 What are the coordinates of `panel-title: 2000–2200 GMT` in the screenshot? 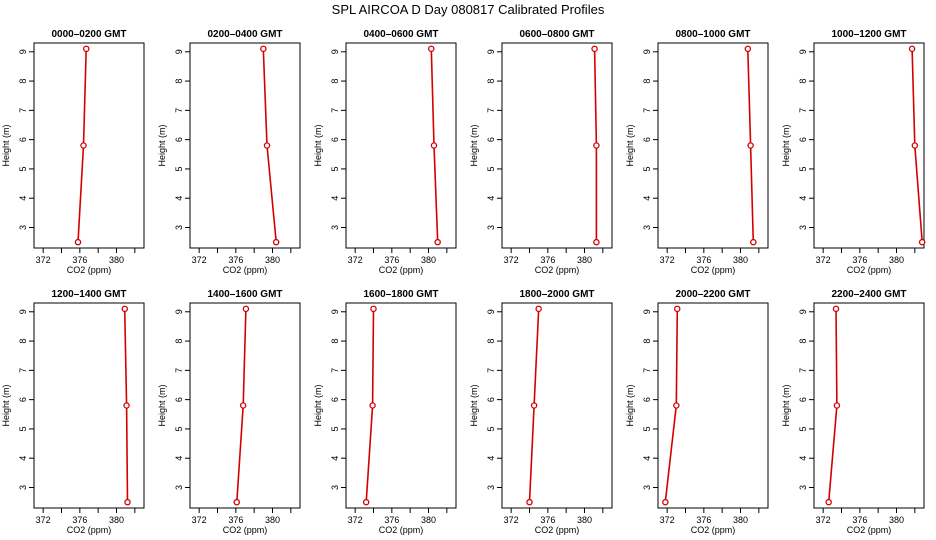 It's located at (712, 294).